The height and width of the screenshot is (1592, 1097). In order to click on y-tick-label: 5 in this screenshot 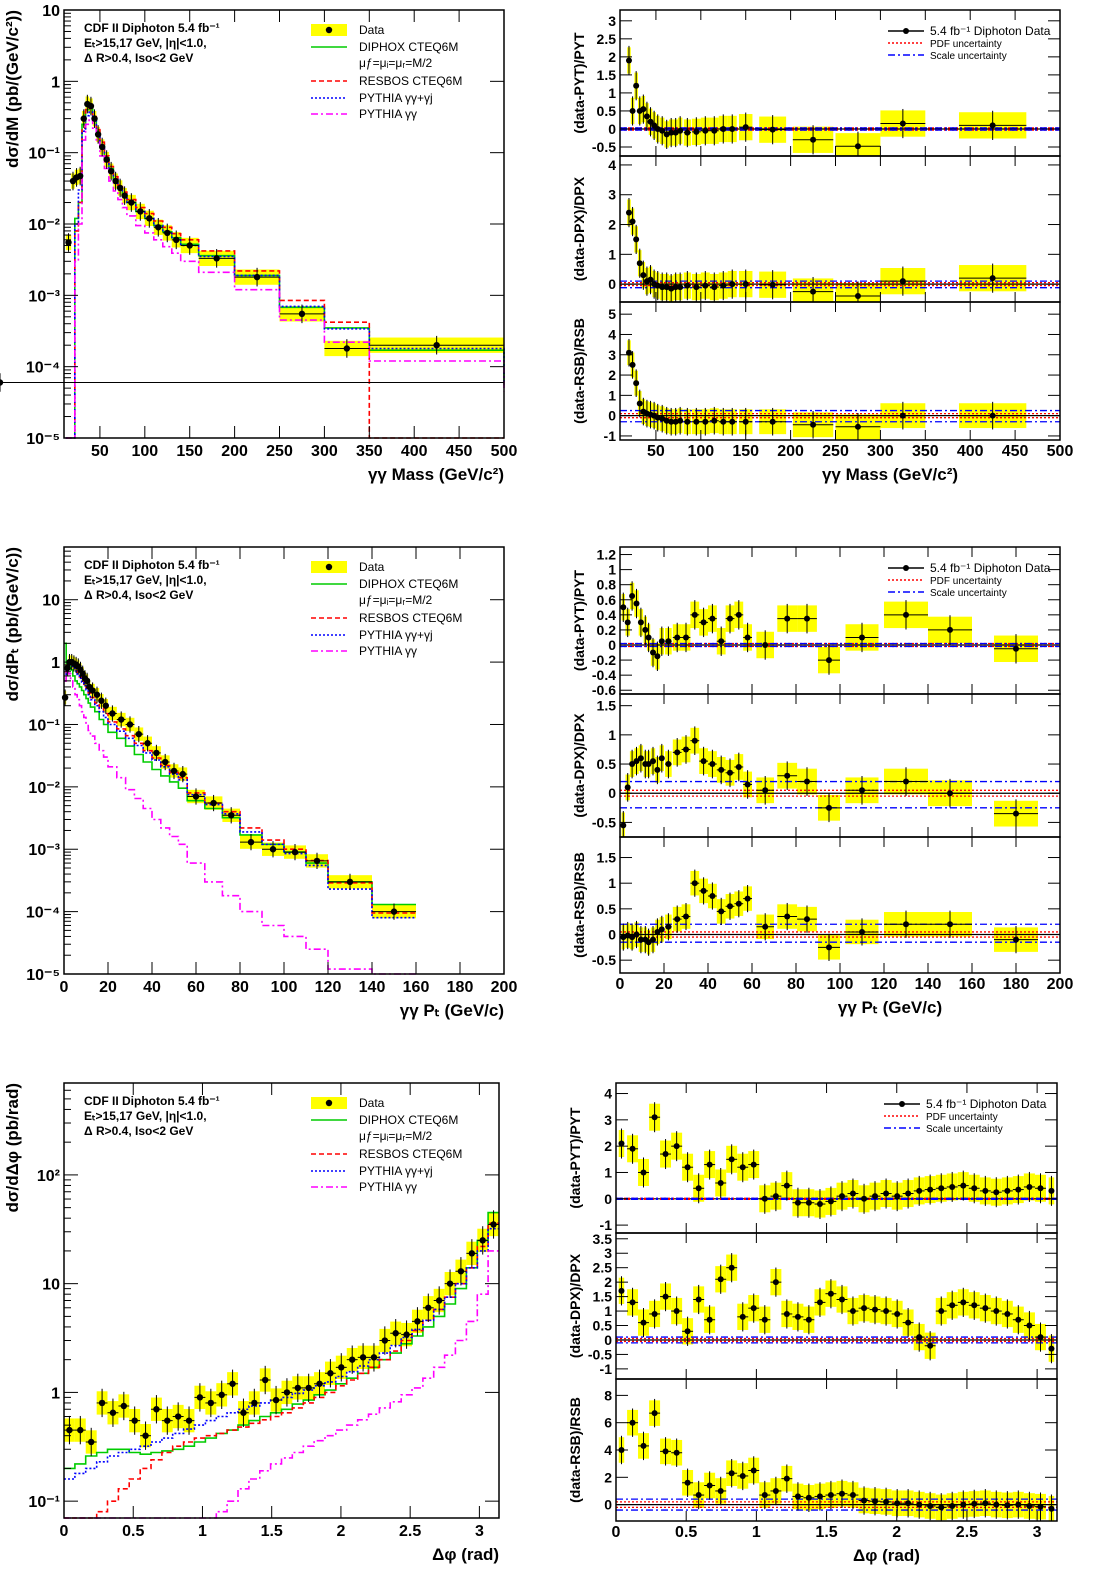, I will do `click(612, 314)`.